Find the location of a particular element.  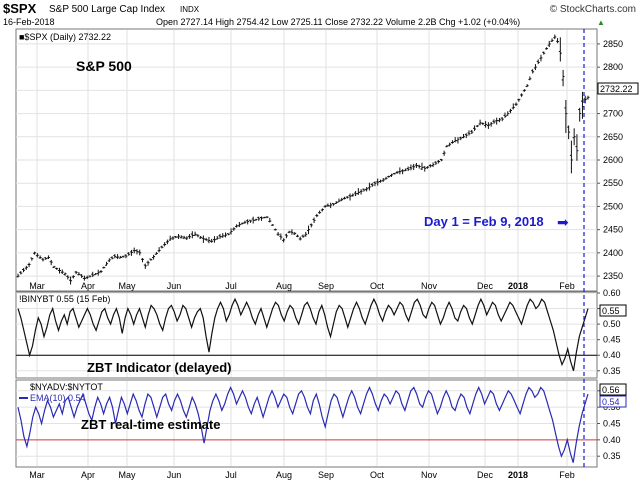

price-y-tick-label: 2850 is located at coordinates (613, 44).